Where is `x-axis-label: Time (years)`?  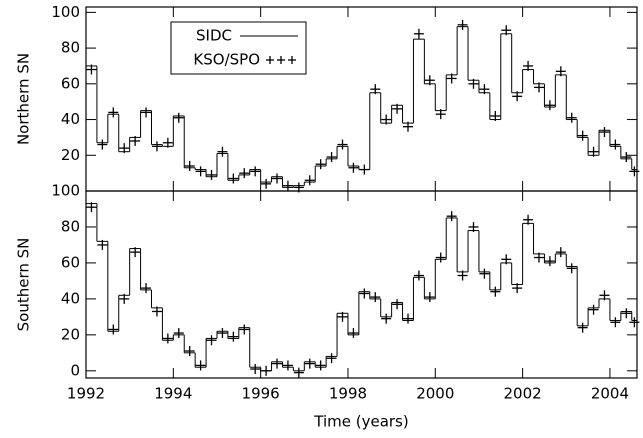
x-axis-label: Time (years) is located at coordinates (360, 422).